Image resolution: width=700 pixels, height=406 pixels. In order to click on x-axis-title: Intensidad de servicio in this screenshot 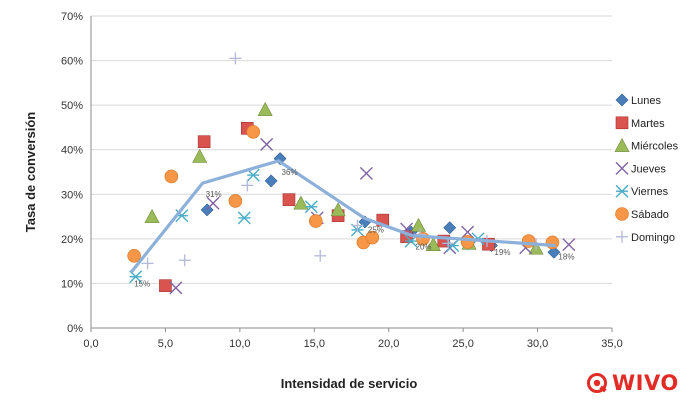, I will do `click(349, 383)`.